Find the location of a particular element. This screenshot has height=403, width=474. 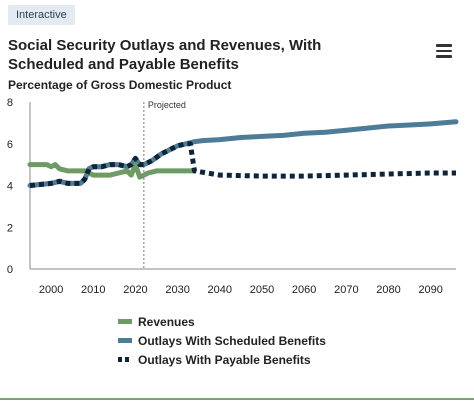

legend-label: Outlays With Scheduled Benefits is located at coordinates (232, 341).